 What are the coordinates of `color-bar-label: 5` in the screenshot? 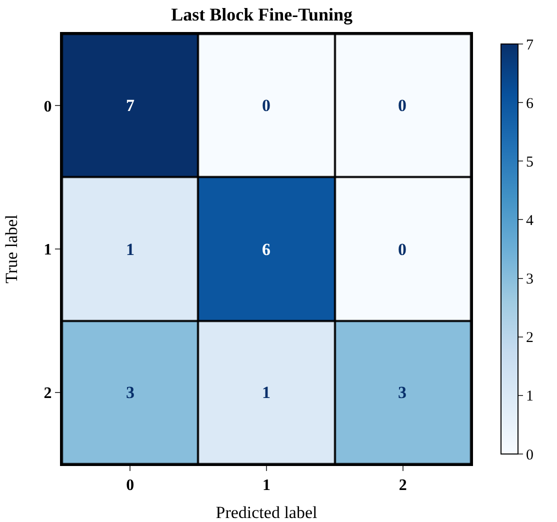 It's located at (530, 162).